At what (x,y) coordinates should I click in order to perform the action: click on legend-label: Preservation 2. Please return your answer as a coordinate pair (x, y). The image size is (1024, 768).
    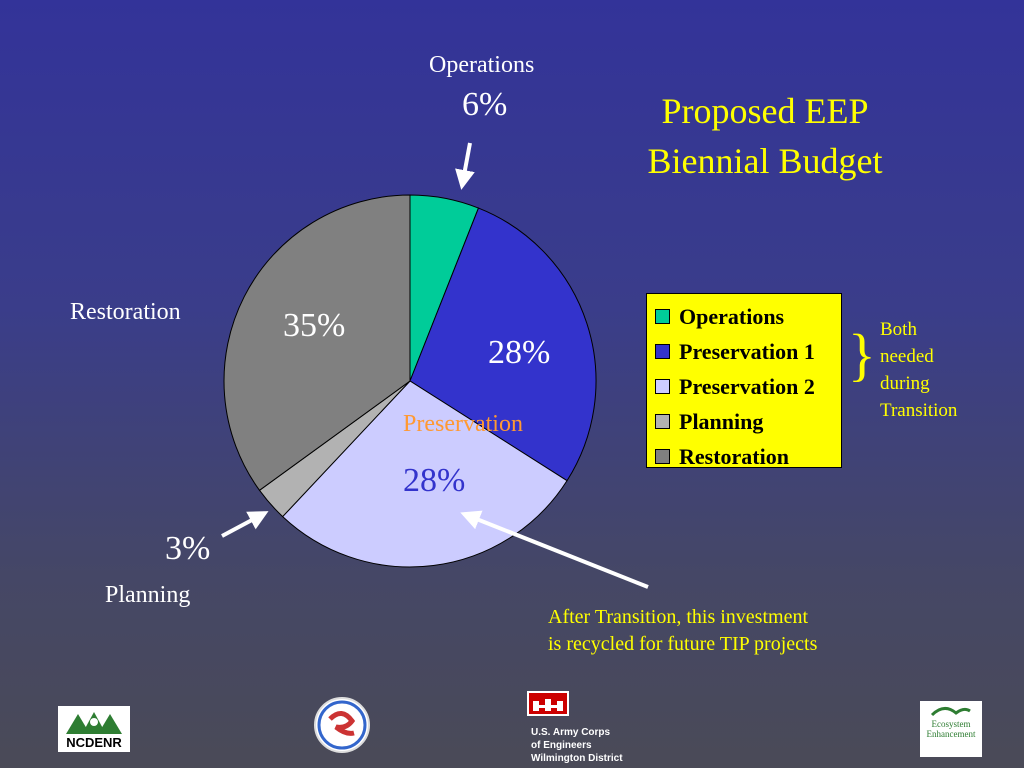
    Looking at the image, I should click on (747, 386).